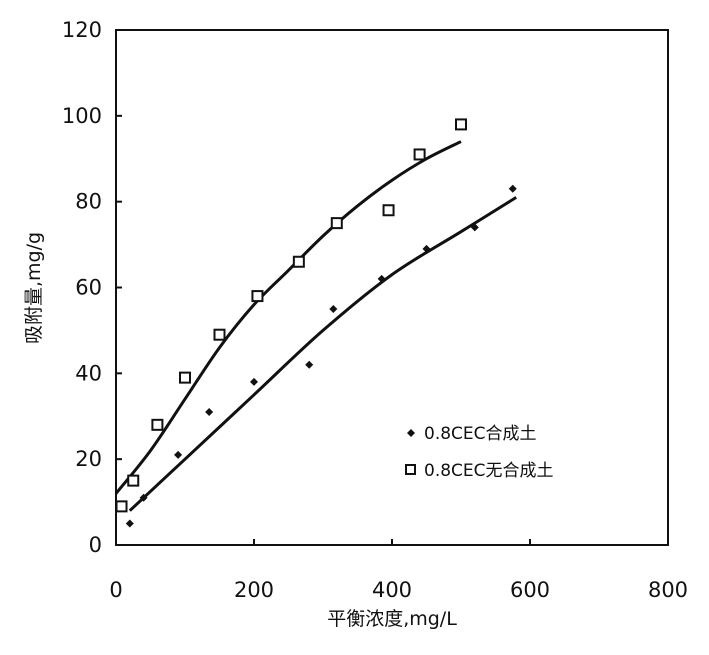 The image size is (709, 655). Describe the element at coordinates (115, 590) in the screenshot. I see `x-tick-label: 0` at that location.